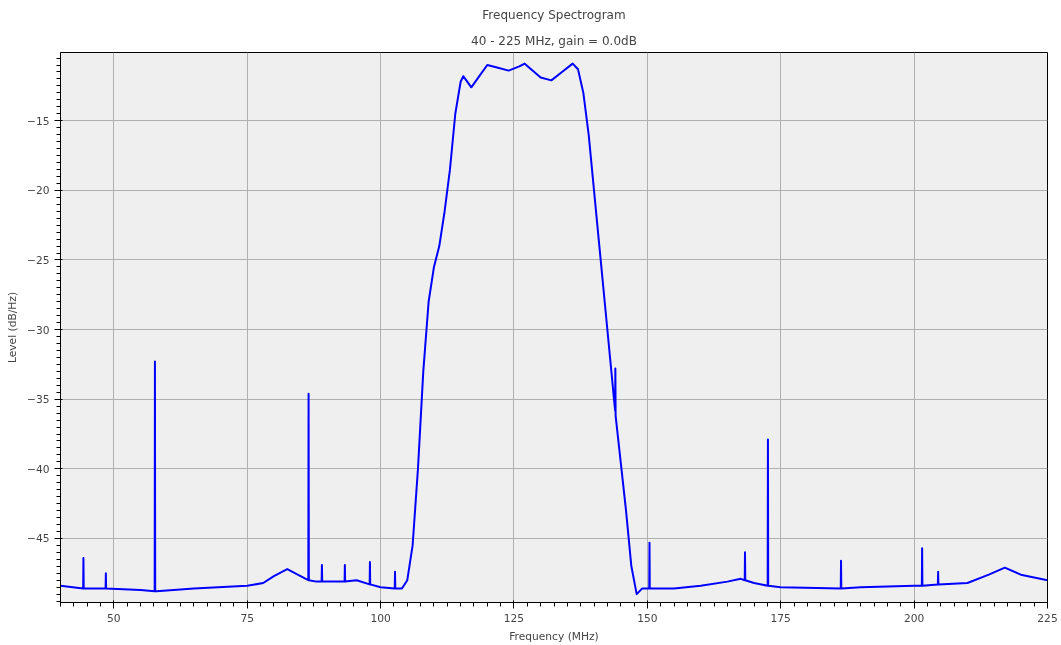 This screenshot has height=645, width=1061. I want to click on x-tick-label: 225, so click(1047, 618).